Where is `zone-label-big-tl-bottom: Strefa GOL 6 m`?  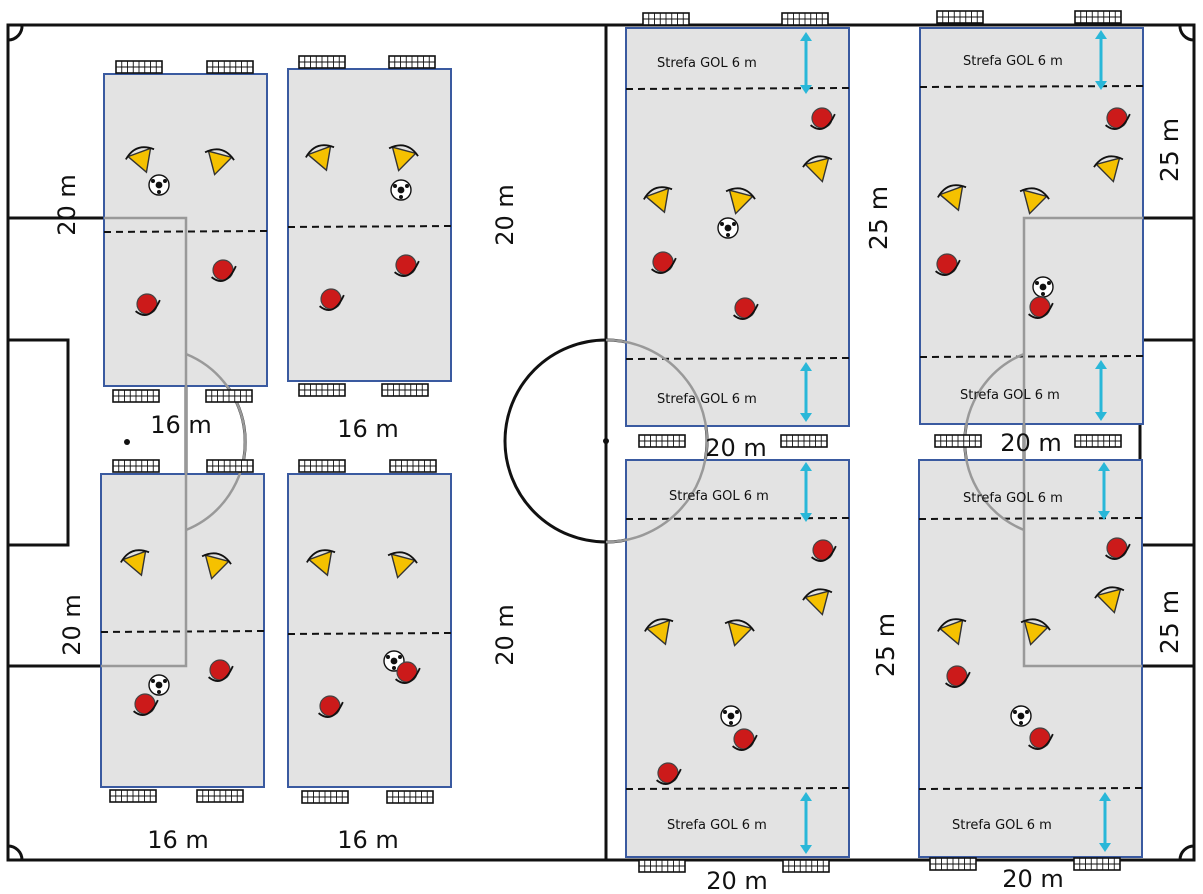 zone-label-big-tl-bottom: Strefa GOL 6 m is located at coordinates (707, 399).